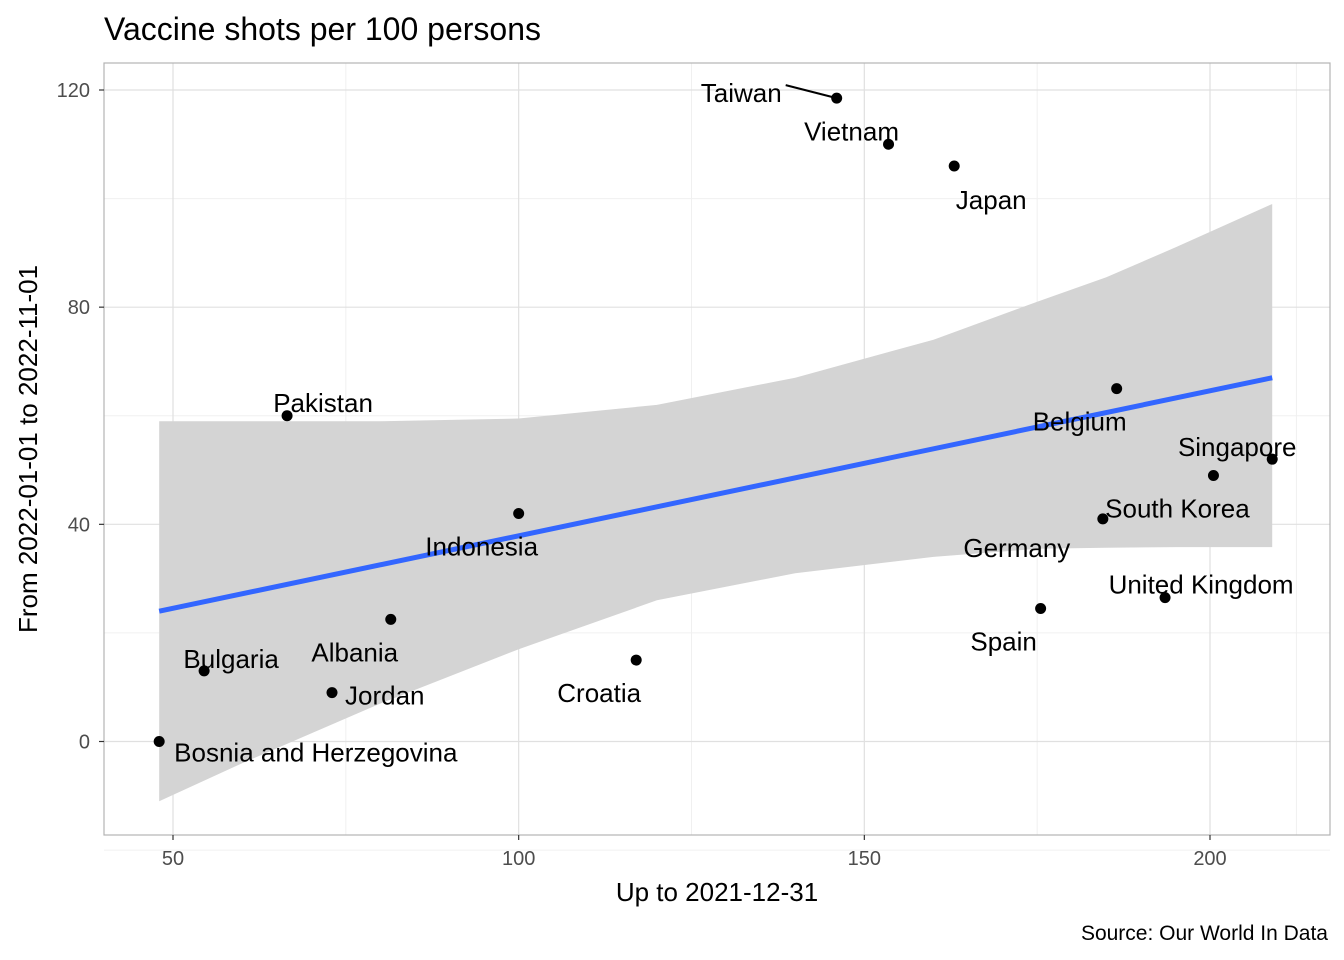  What do you see at coordinates (391, 619) in the screenshot?
I see `point-albania` at bounding box center [391, 619].